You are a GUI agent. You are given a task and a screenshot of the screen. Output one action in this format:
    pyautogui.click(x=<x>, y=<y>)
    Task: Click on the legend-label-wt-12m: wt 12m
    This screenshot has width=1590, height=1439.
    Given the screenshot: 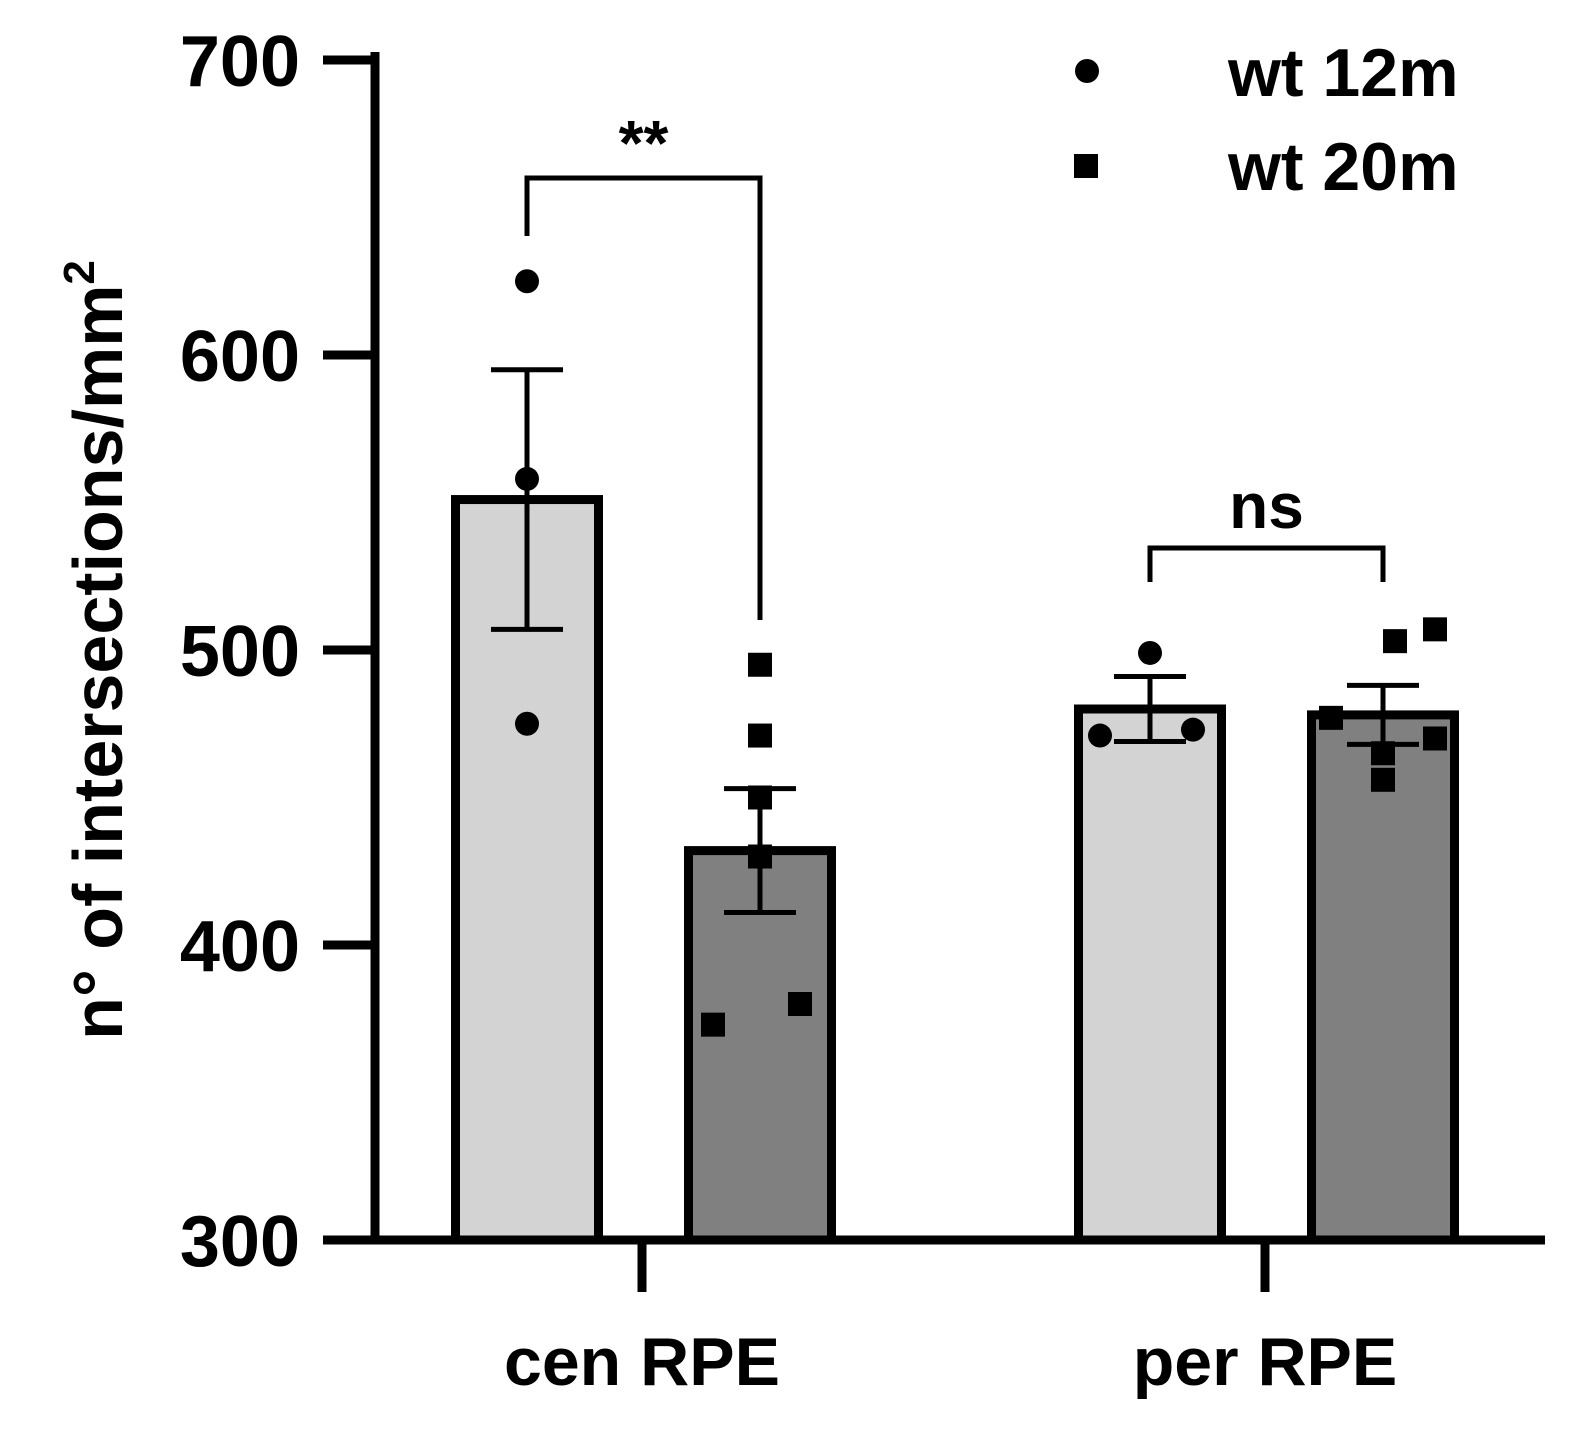 What is the action you would take?
    pyautogui.click(x=1343, y=73)
    